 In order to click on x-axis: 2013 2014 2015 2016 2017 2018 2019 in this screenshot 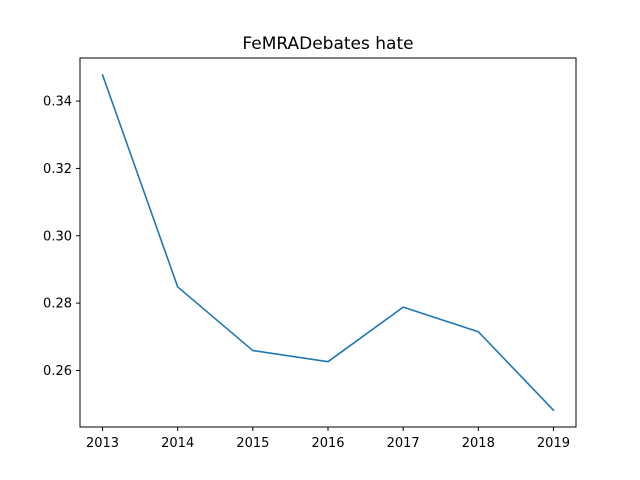, I will do `click(328, 439)`.